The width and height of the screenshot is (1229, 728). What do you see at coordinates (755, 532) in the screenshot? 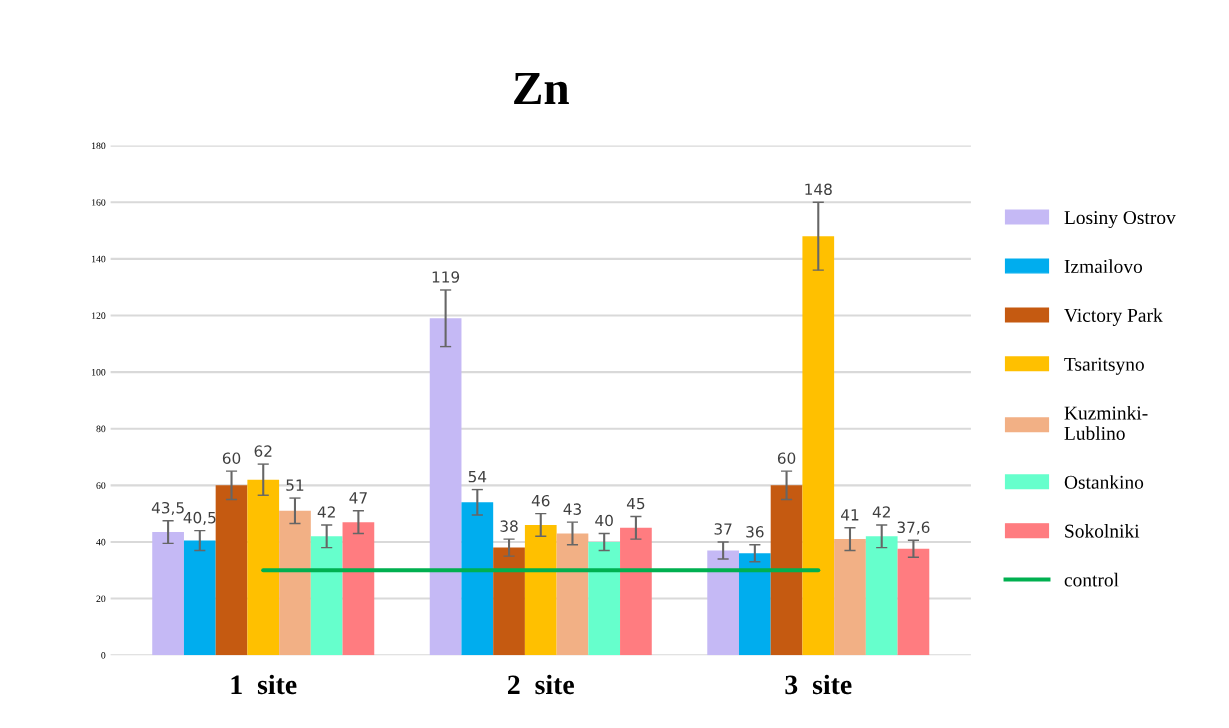
I see `data-label: 36` at bounding box center [755, 532].